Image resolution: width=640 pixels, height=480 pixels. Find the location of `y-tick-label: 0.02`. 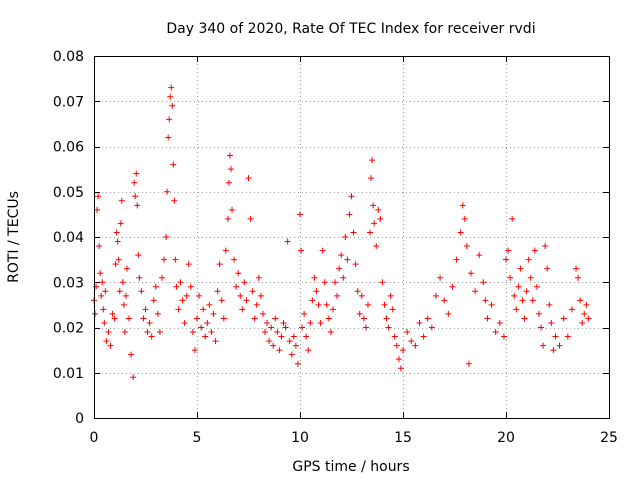

y-tick-label: 0.02 is located at coordinates (68, 329).